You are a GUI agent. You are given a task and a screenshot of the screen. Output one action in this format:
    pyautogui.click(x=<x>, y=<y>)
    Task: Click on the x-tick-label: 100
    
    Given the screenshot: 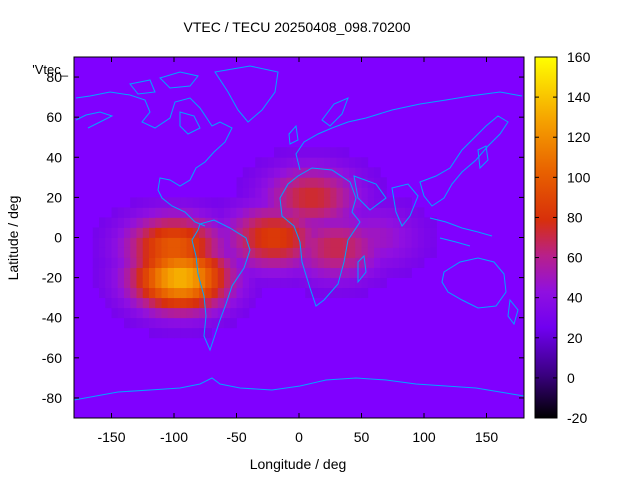 What is the action you would take?
    pyautogui.click(x=424, y=437)
    